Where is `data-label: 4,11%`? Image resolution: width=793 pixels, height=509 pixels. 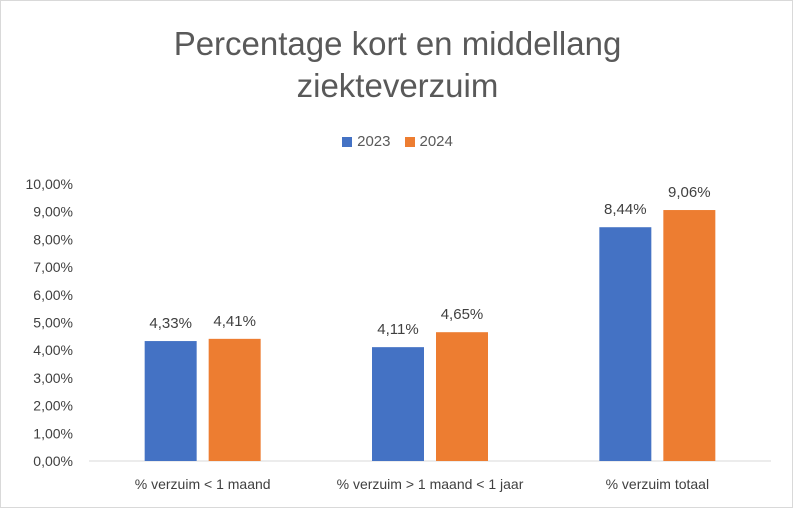
data-label: 4,11% is located at coordinates (397, 329).